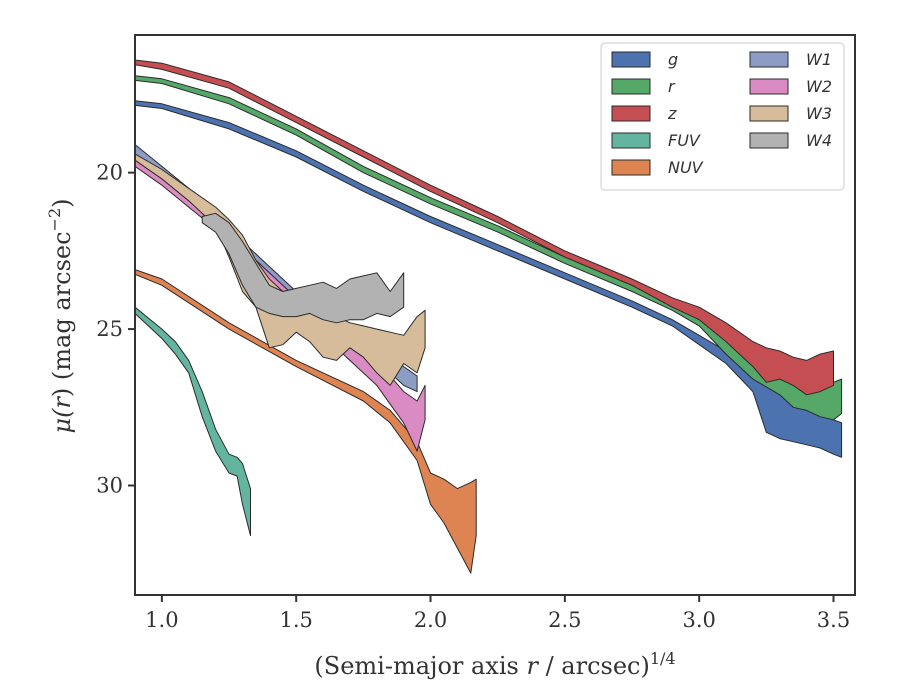 This screenshot has height=700, width=900. What do you see at coordinates (631, 59) in the screenshot?
I see `legend-swatch-g` at bounding box center [631, 59].